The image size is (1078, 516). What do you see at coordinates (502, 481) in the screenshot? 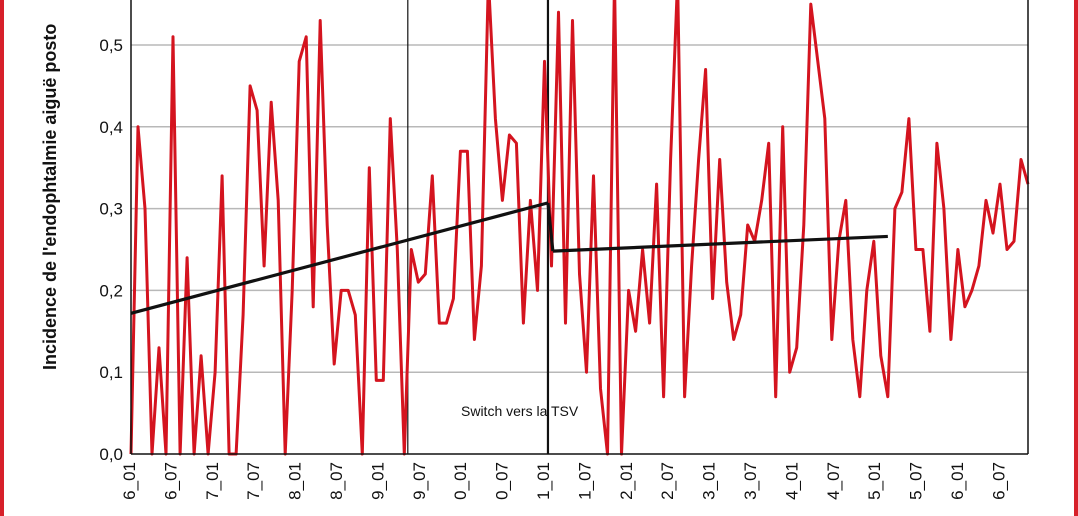
I see `x-tick-label: 0_07` at bounding box center [502, 481].